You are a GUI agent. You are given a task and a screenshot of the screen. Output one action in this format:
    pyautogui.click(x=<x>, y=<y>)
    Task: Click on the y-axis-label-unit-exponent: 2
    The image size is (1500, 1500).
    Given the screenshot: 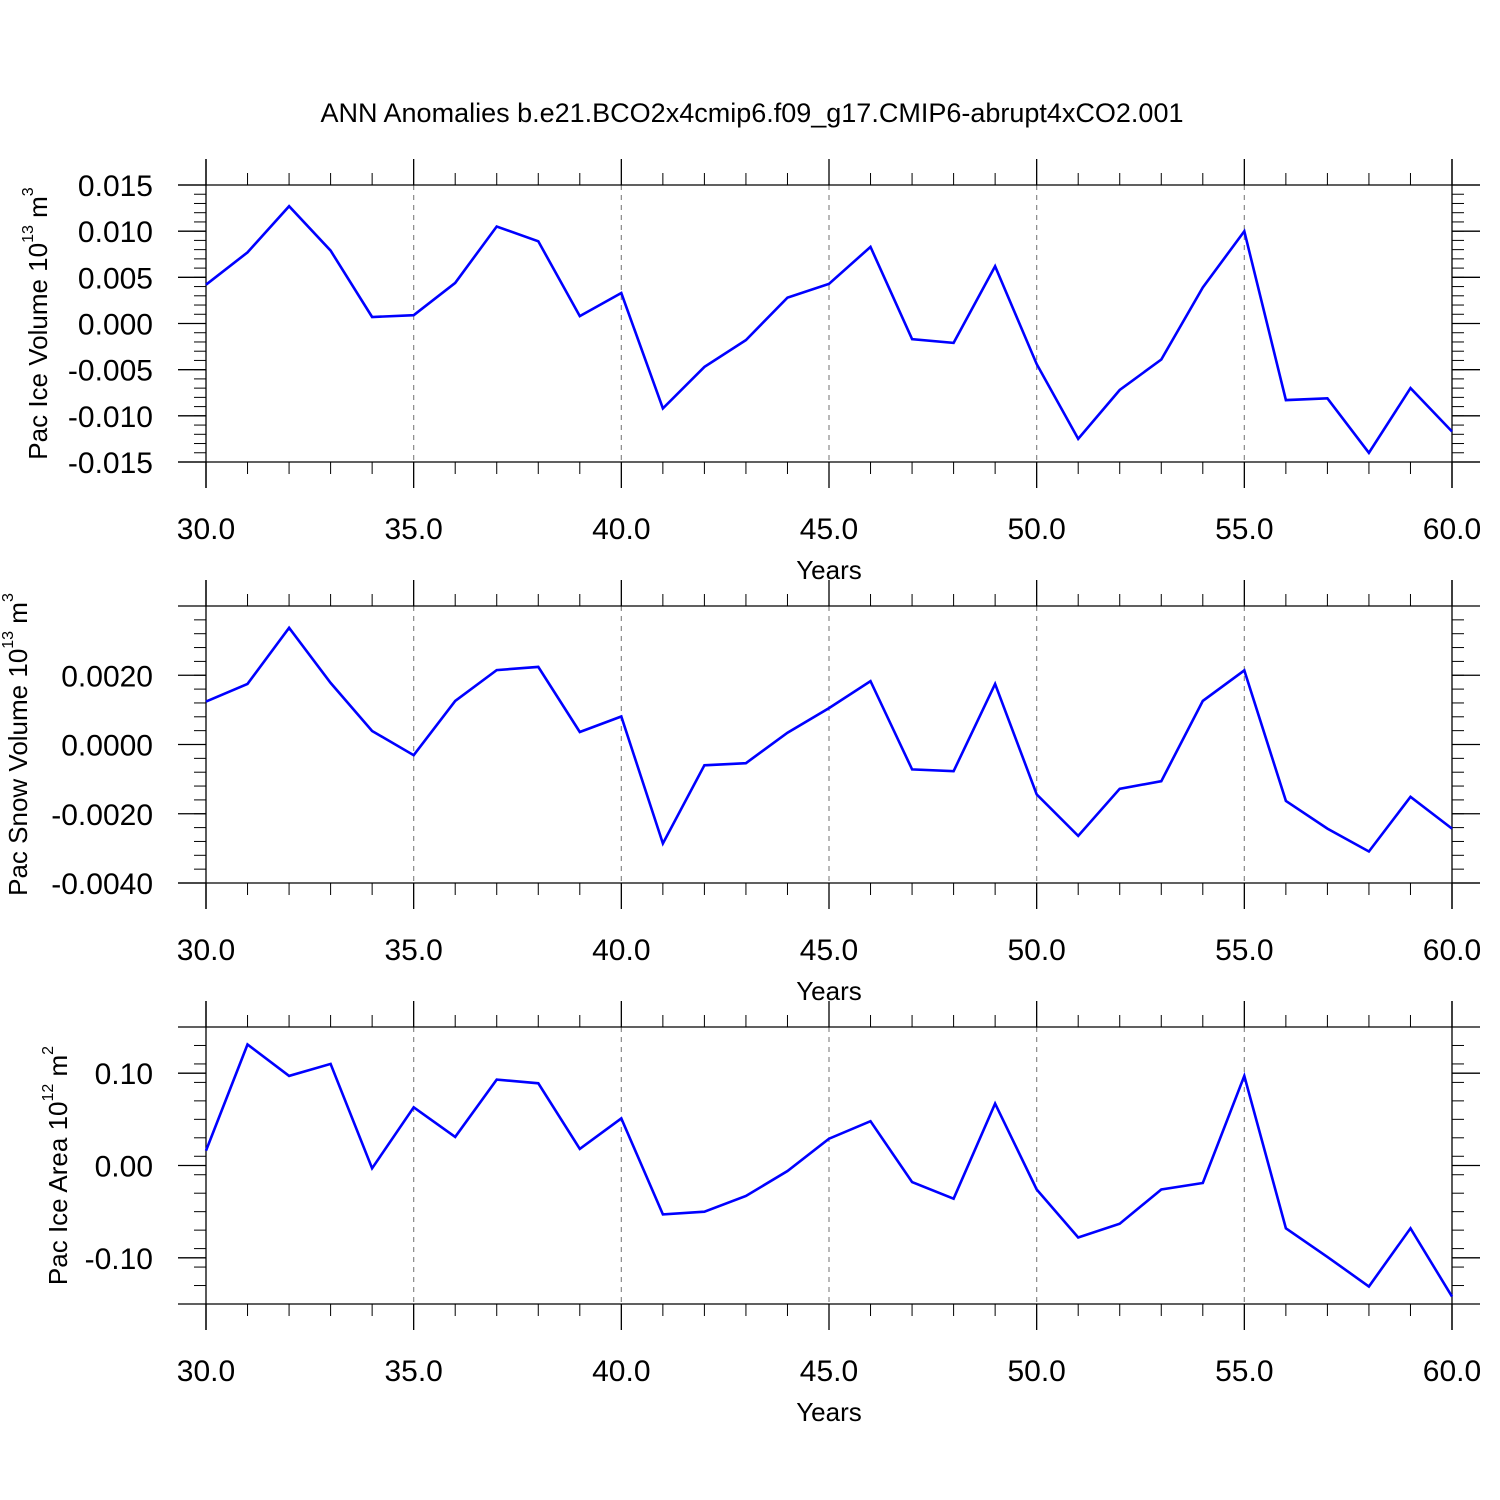 What is the action you would take?
    pyautogui.click(x=48, y=1050)
    